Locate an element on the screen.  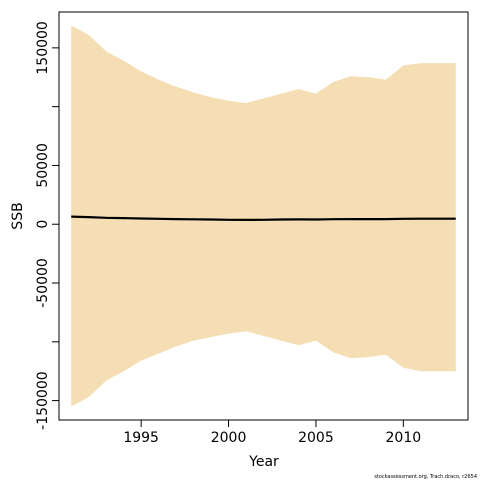
y-tick-label: -50000 is located at coordinates (43, 283).